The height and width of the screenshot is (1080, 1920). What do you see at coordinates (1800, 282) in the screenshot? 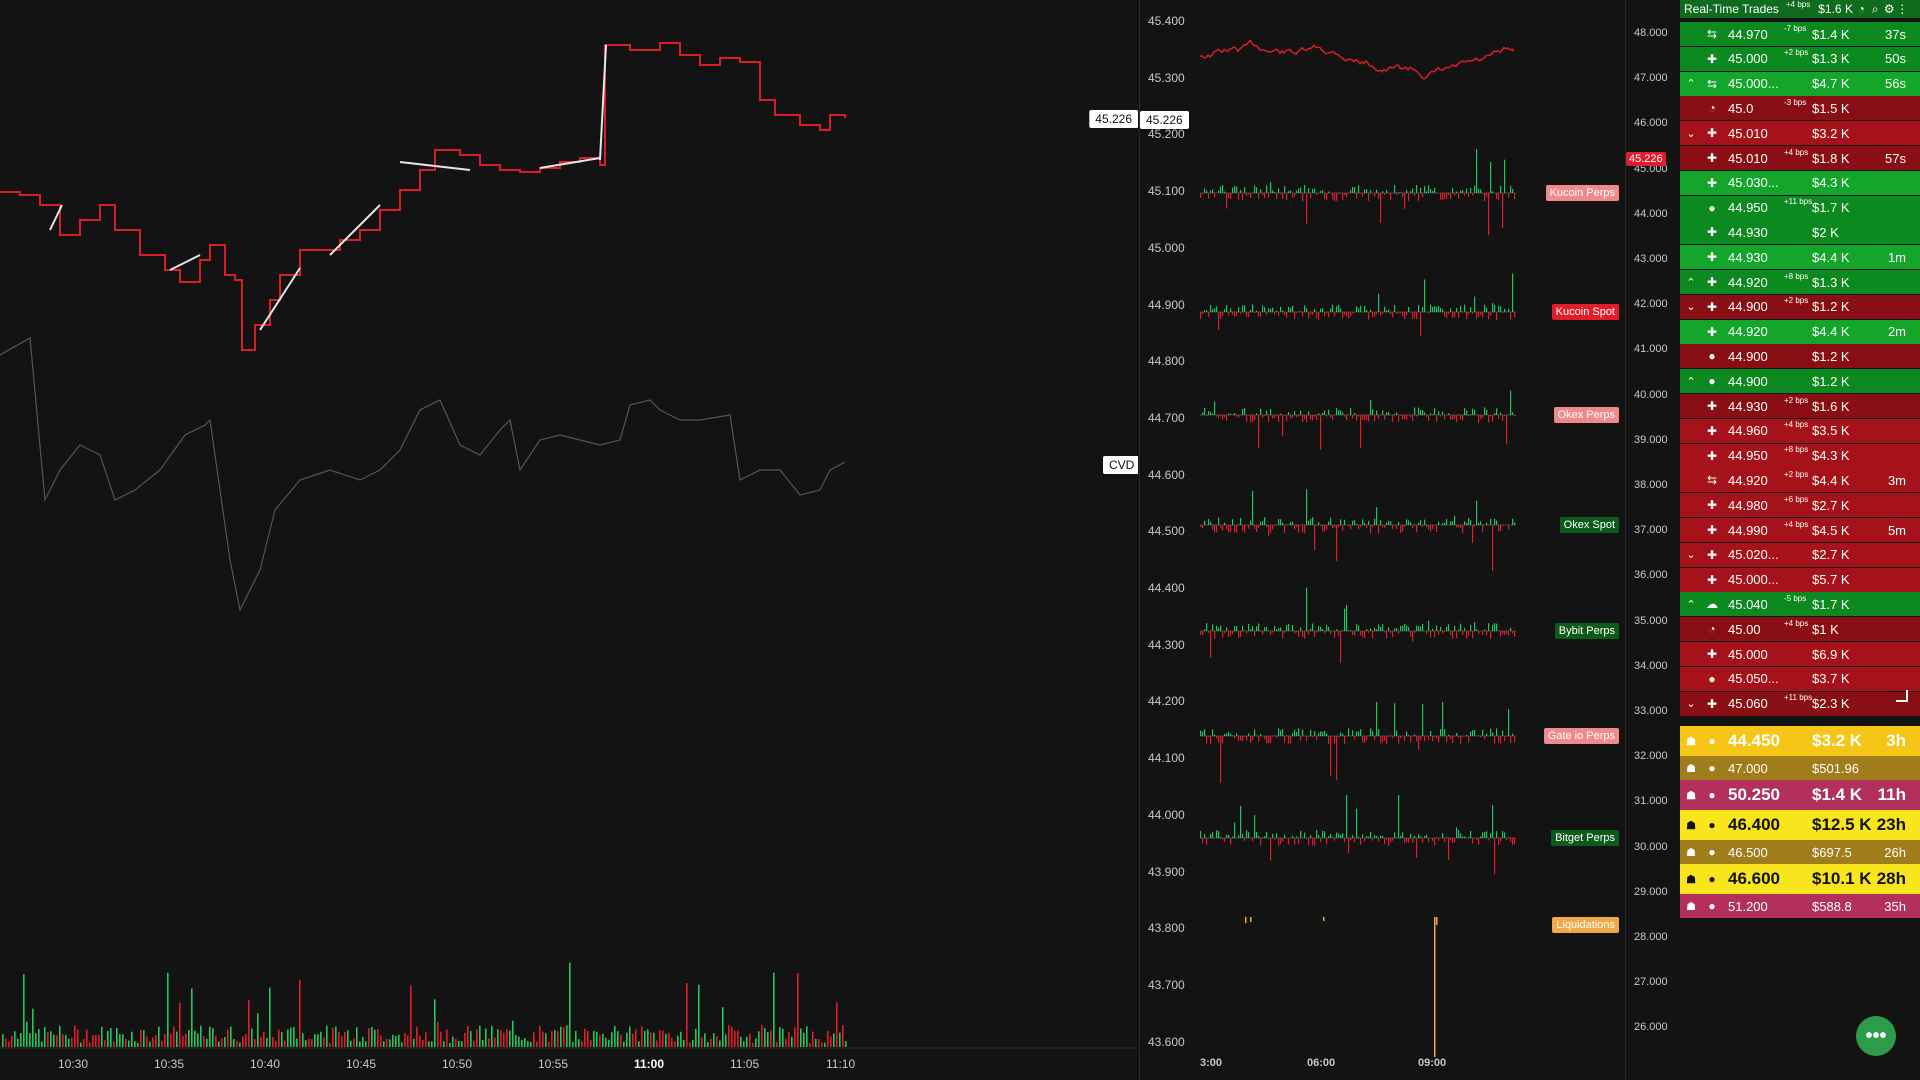
I see `trade-row: ⌃ ✚ 44.920 +8 bps $1.3 K` at bounding box center [1800, 282].